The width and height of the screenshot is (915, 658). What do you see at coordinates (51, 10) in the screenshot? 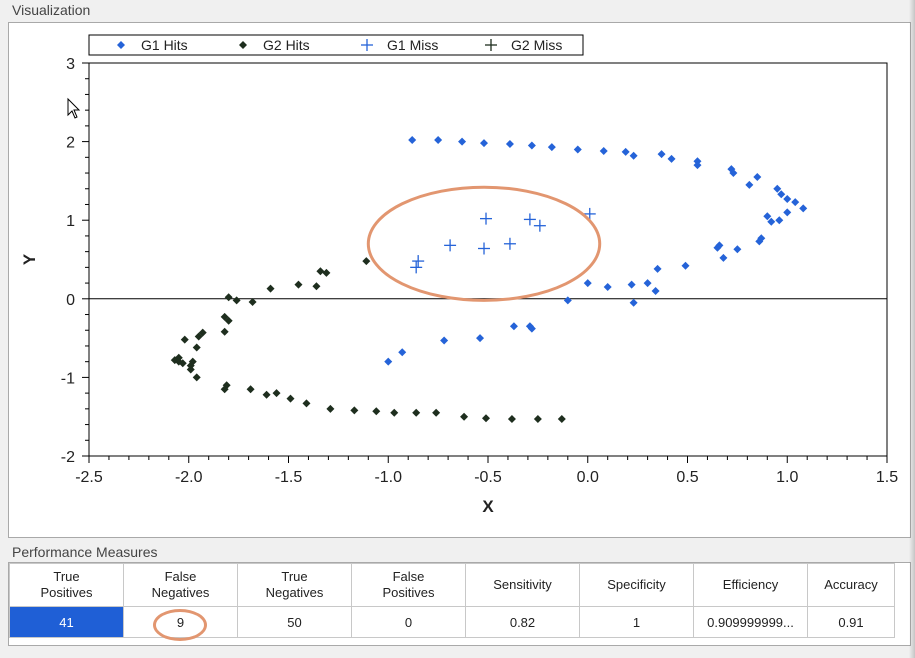
I see `visualization-group-title: Visualization` at bounding box center [51, 10].